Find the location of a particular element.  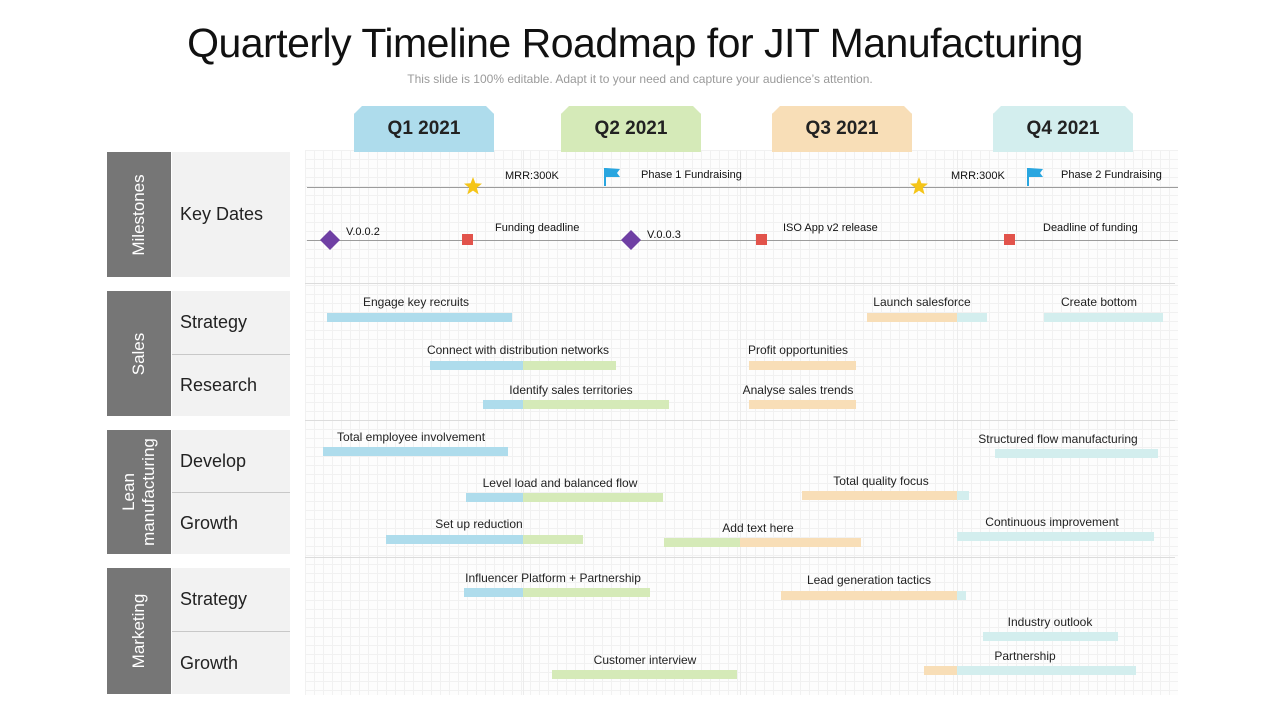

quarter-header-q3: Q3 2021 is located at coordinates (842, 129).